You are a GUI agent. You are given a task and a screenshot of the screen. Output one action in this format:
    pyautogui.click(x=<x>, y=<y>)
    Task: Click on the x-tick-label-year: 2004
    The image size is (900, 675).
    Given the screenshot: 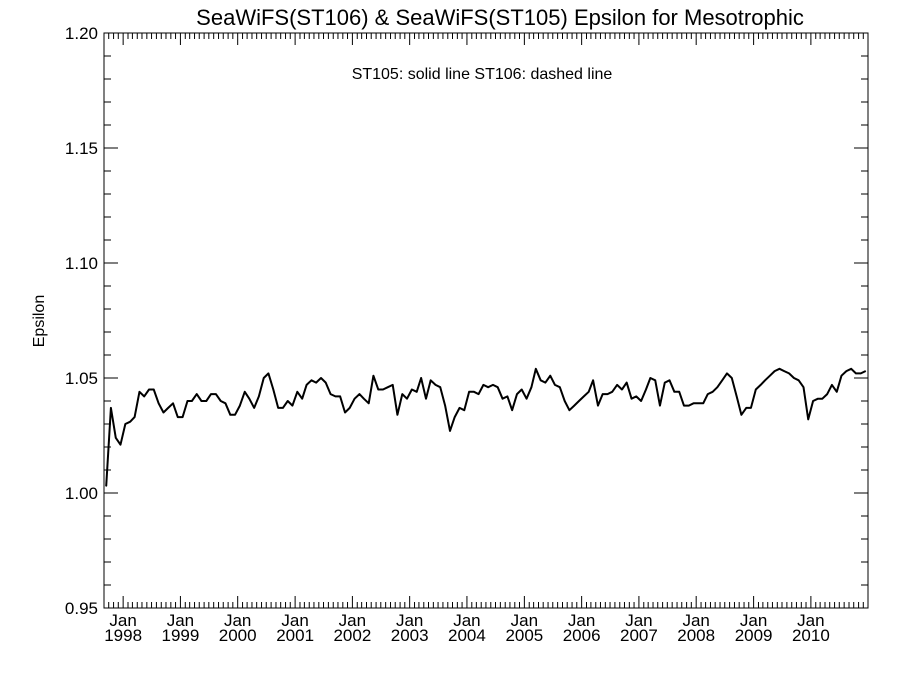 What is the action you would take?
    pyautogui.click(x=467, y=635)
    